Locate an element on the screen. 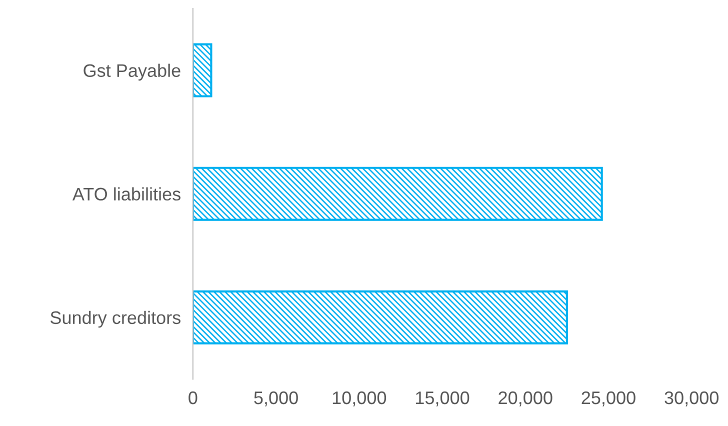  y-tick-label: ATO liabilities is located at coordinates (126, 194).